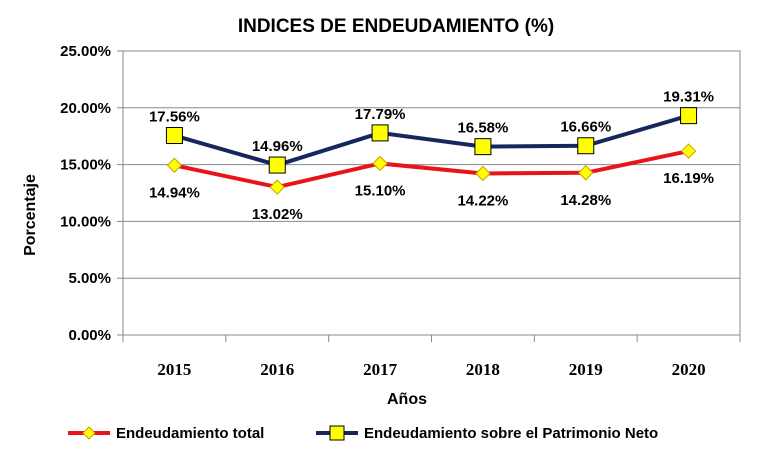 This screenshot has height=457, width=758. Describe the element at coordinates (688, 178) in the screenshot. I see `data-label: 16.19%` at that location.